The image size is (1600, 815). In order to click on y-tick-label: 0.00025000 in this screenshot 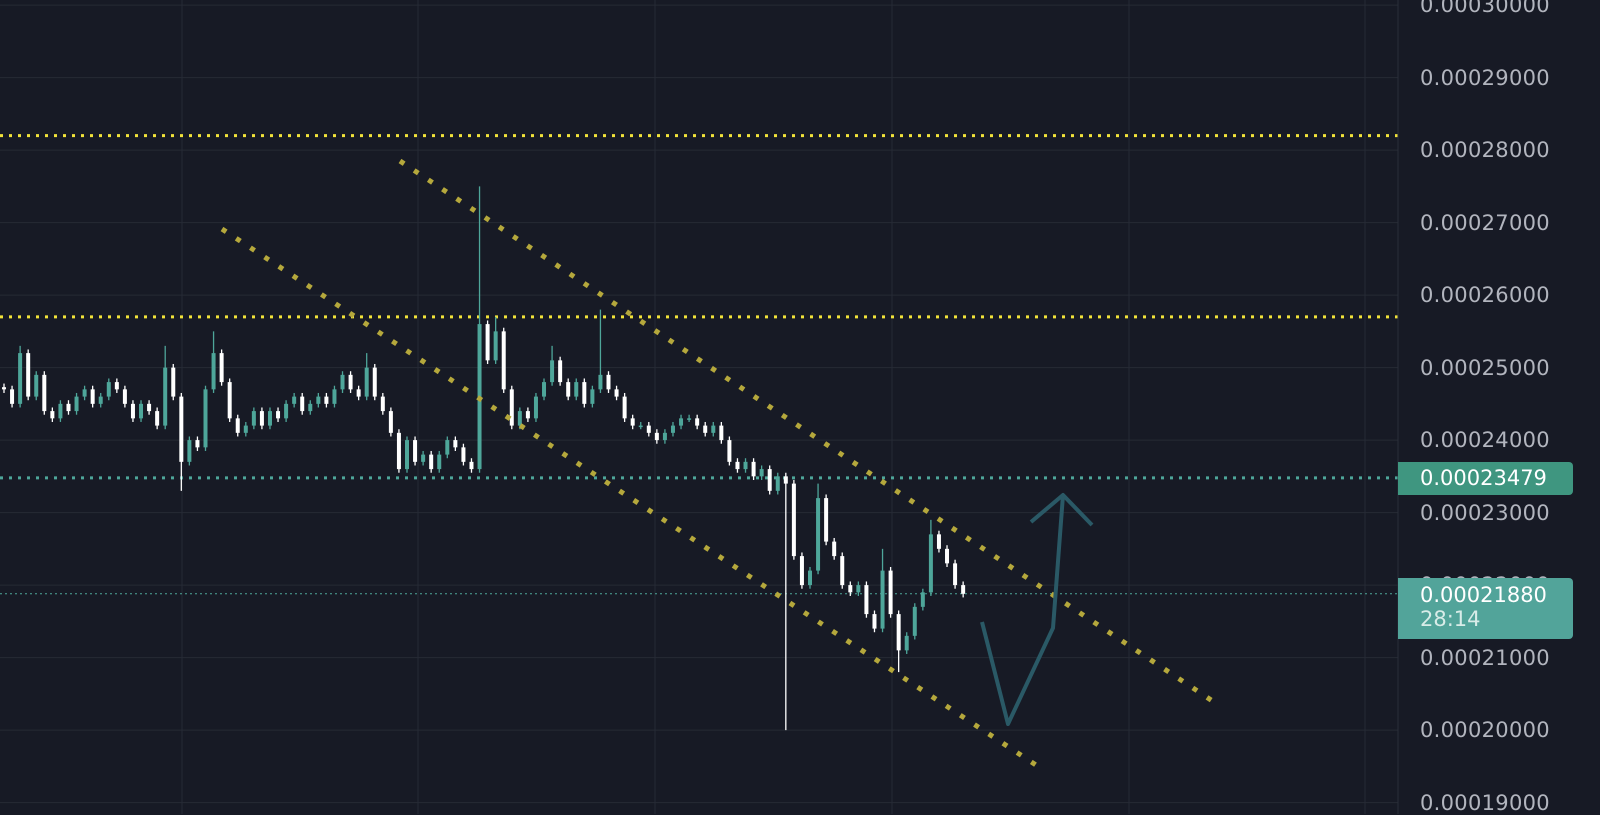, I will do `click(1485, 367)`.